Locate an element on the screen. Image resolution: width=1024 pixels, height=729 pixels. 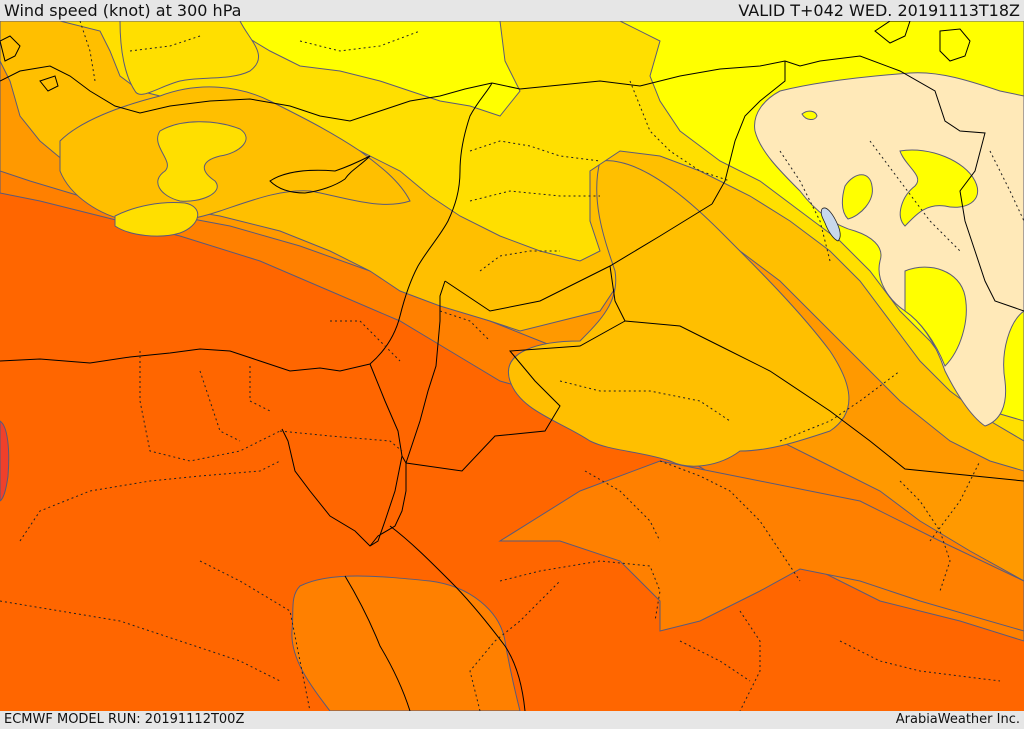
band-ffff00-nw is located at coordinates (189, 58).